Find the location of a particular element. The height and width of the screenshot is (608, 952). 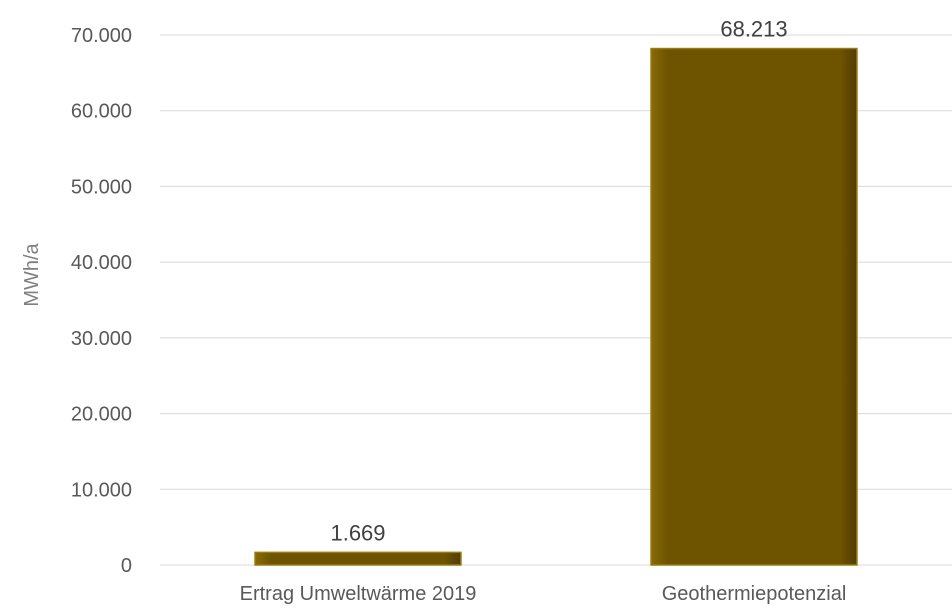

y-axis-title: MWh/a is located at coordinates (32, 274).